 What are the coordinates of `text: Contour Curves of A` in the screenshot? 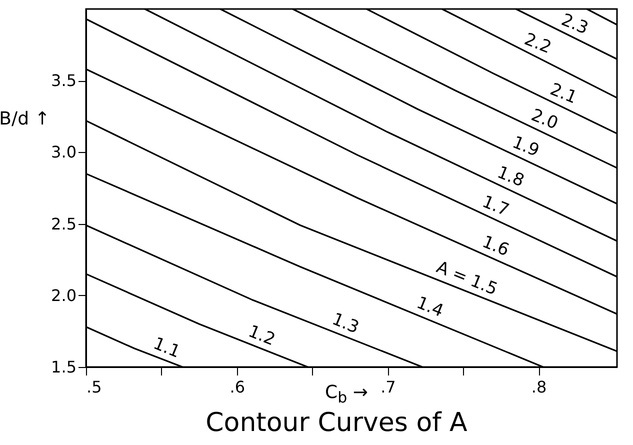 It's located at (336, 423).